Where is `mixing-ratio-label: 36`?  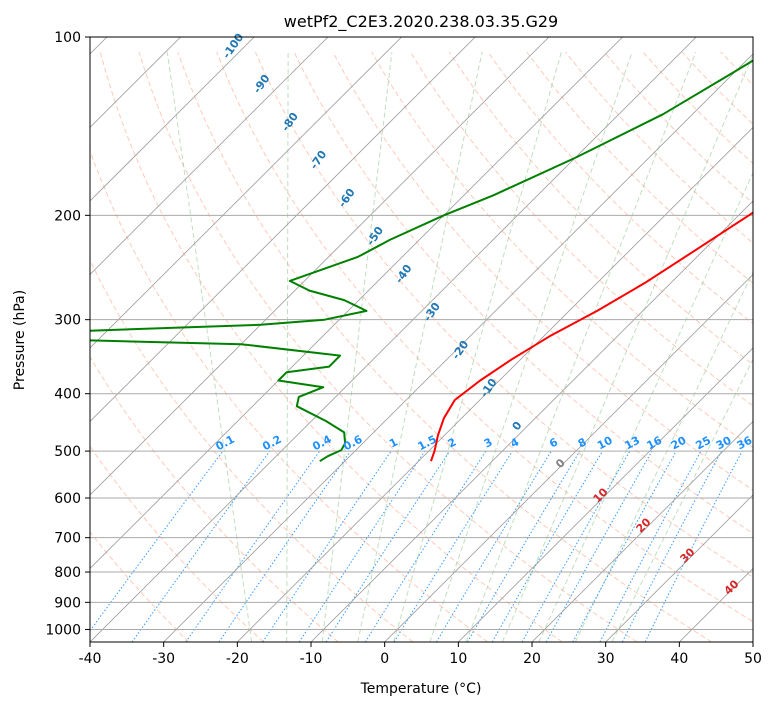
mixing-ratio-label: 36 is located at coordinates (745, 443).